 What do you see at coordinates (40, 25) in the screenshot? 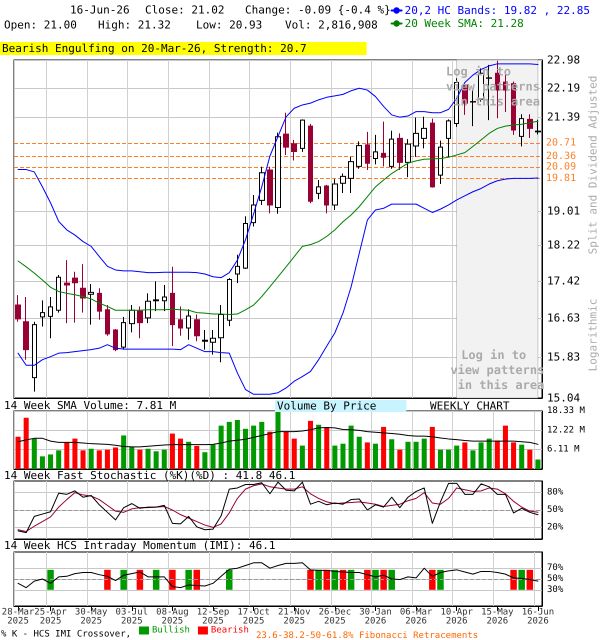
I see `text: Open: 21.00` at bounding box center [40, 25].